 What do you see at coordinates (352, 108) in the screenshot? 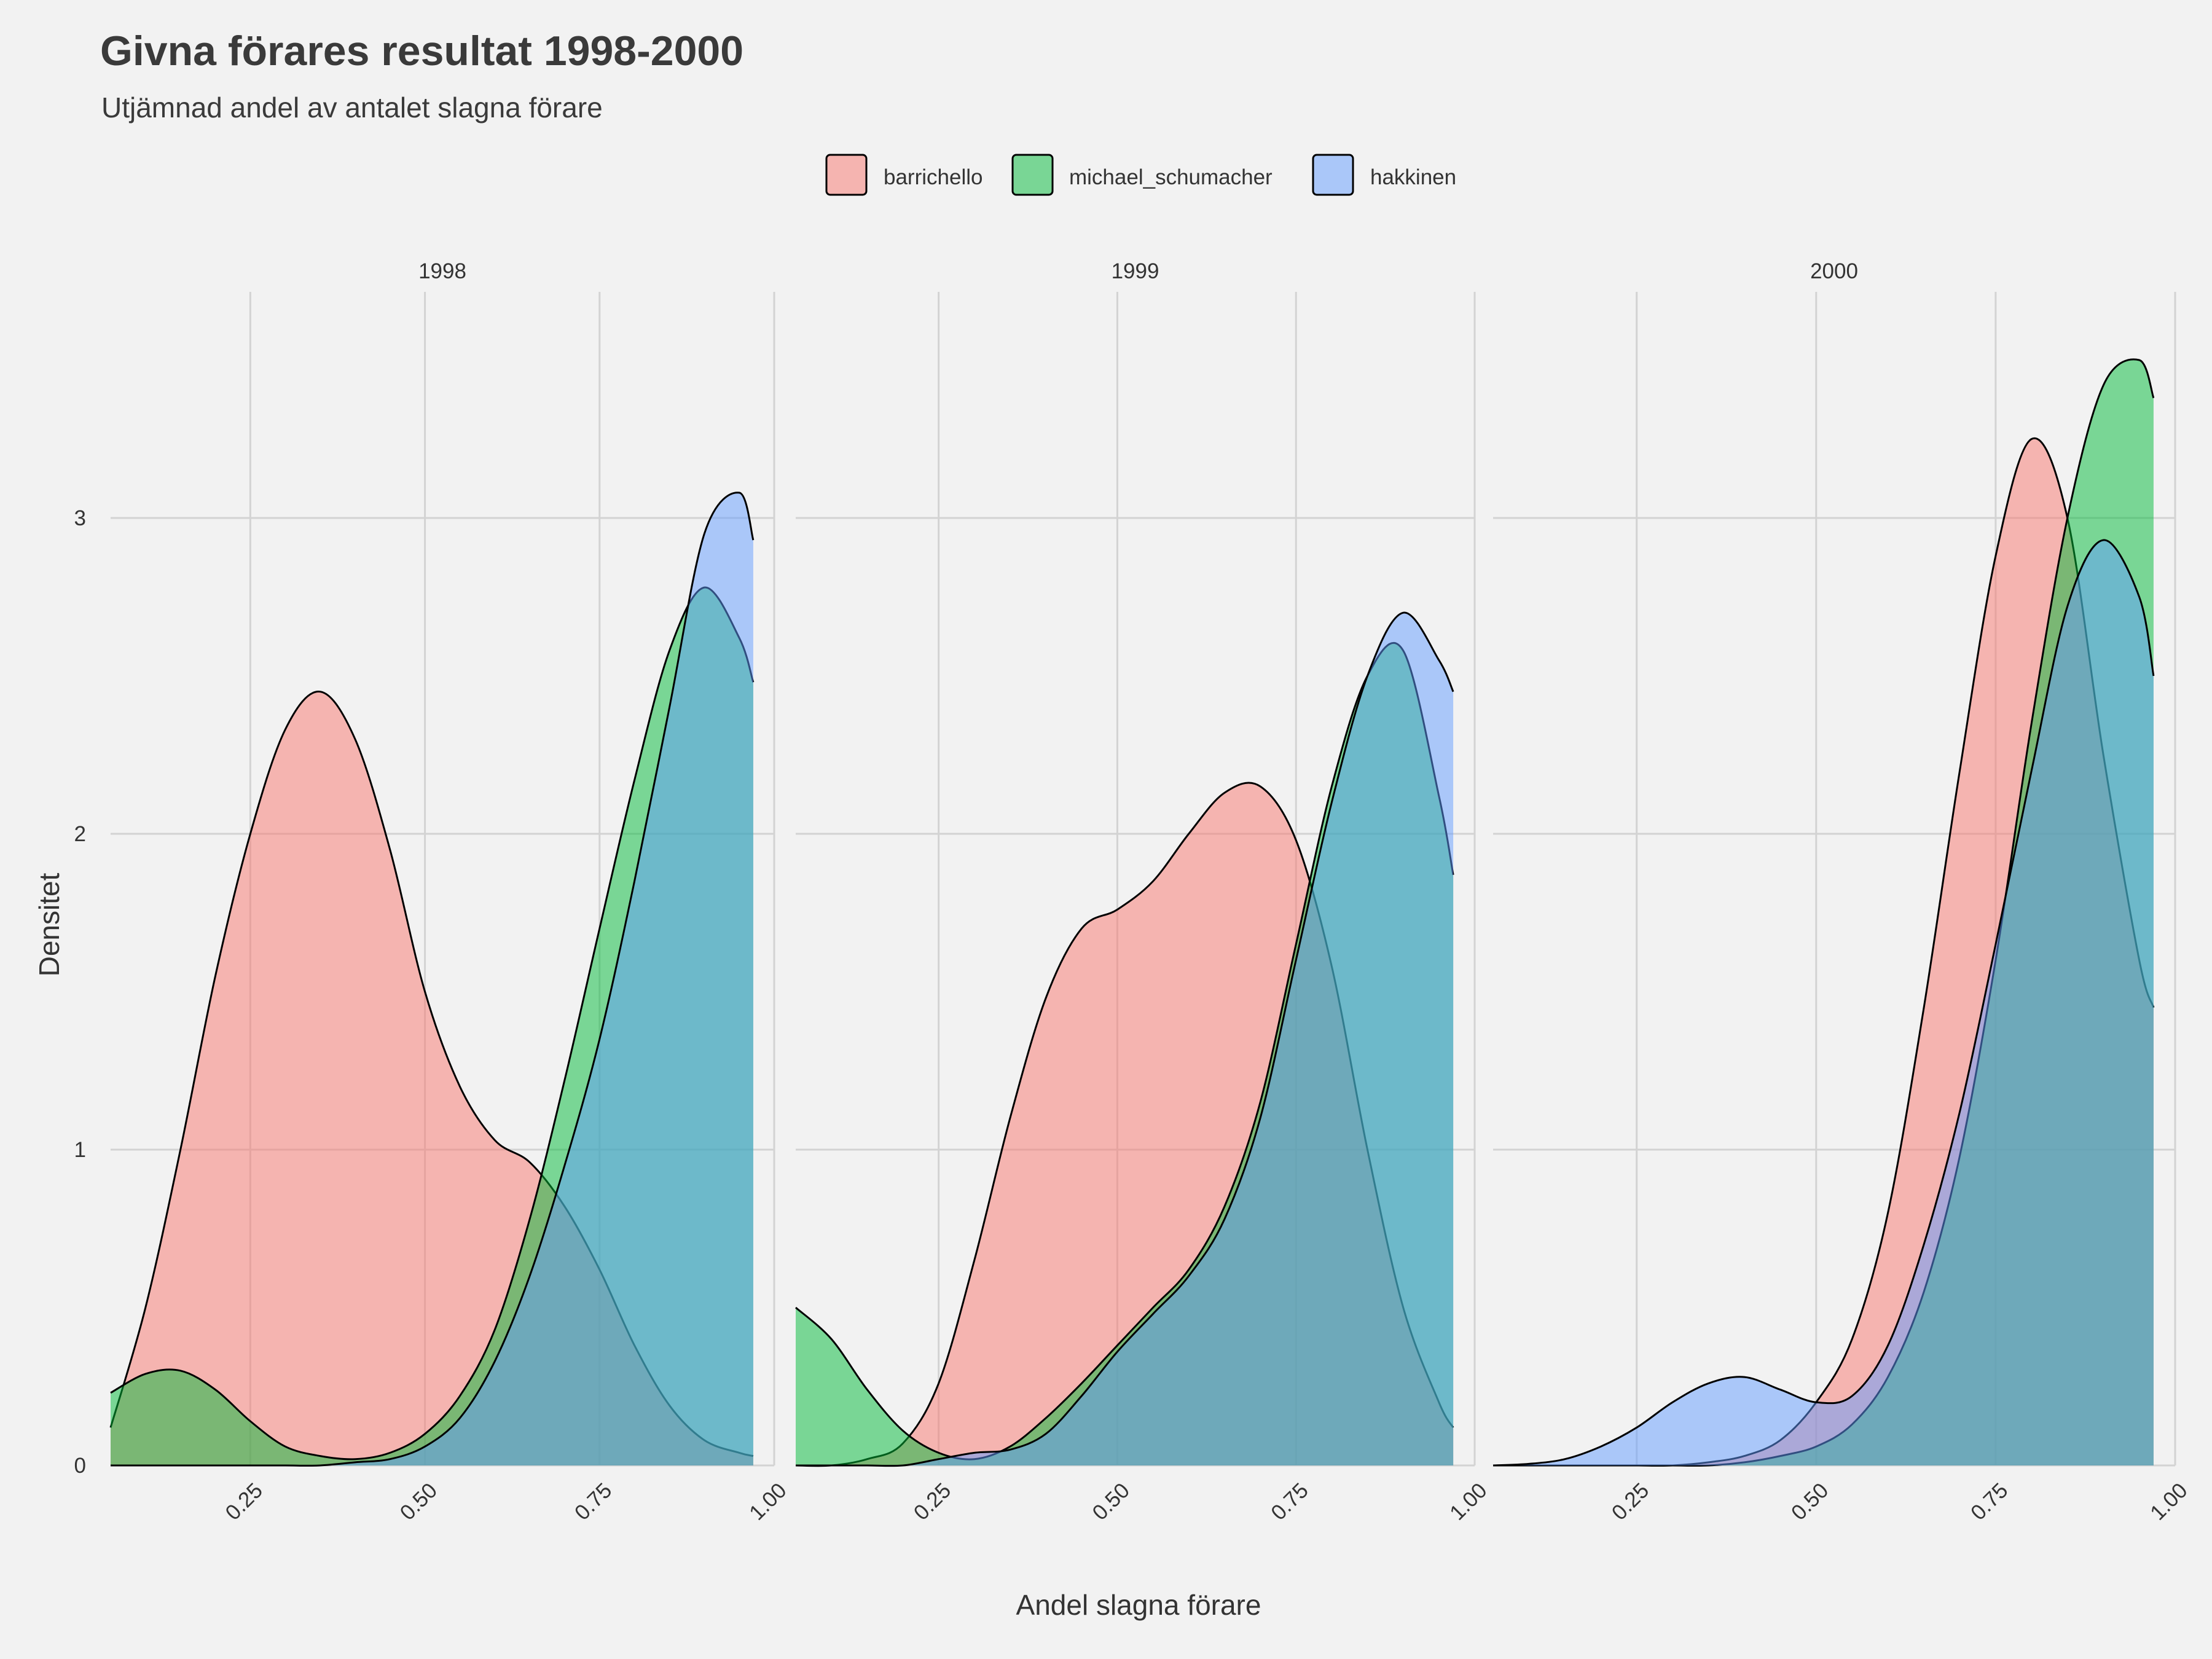
I see `chart-subtitle: Utjämnad andel av antalet slagna förare` at bounding box center [352, 108].